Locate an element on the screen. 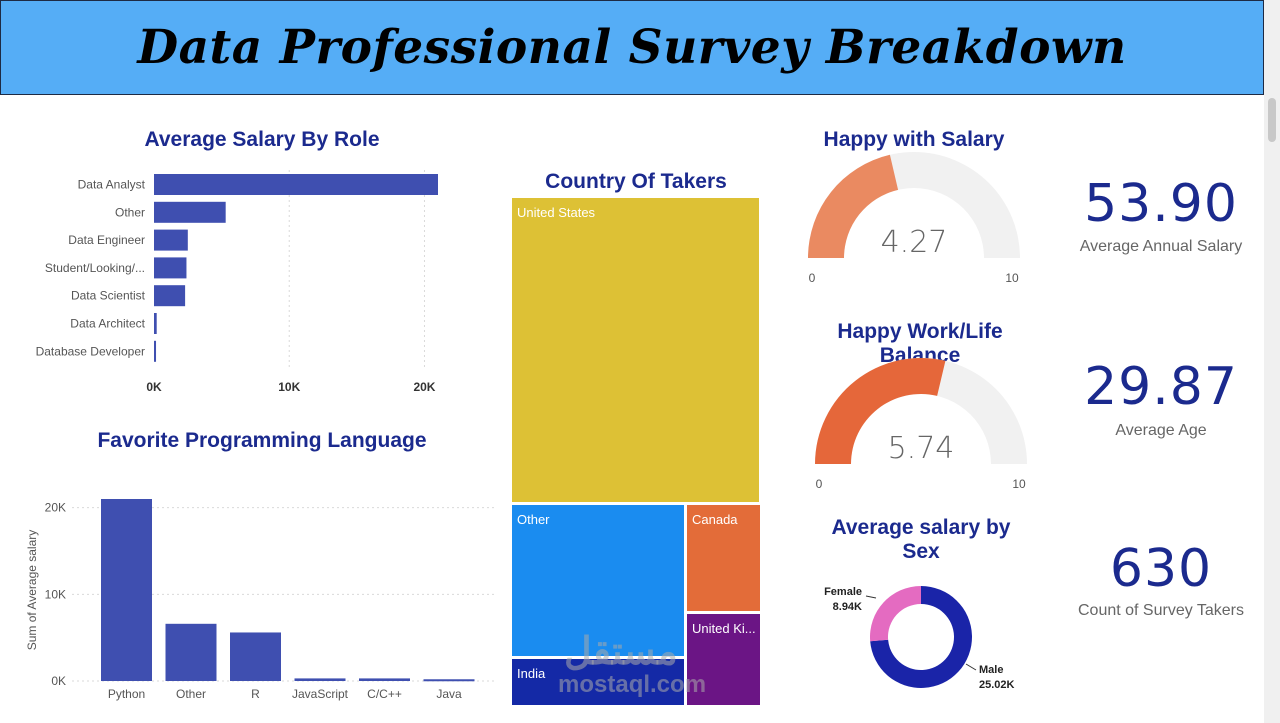 This screenshot has width=1280, height=723. category-label: Data Architect is located at coordinates (107, 324).